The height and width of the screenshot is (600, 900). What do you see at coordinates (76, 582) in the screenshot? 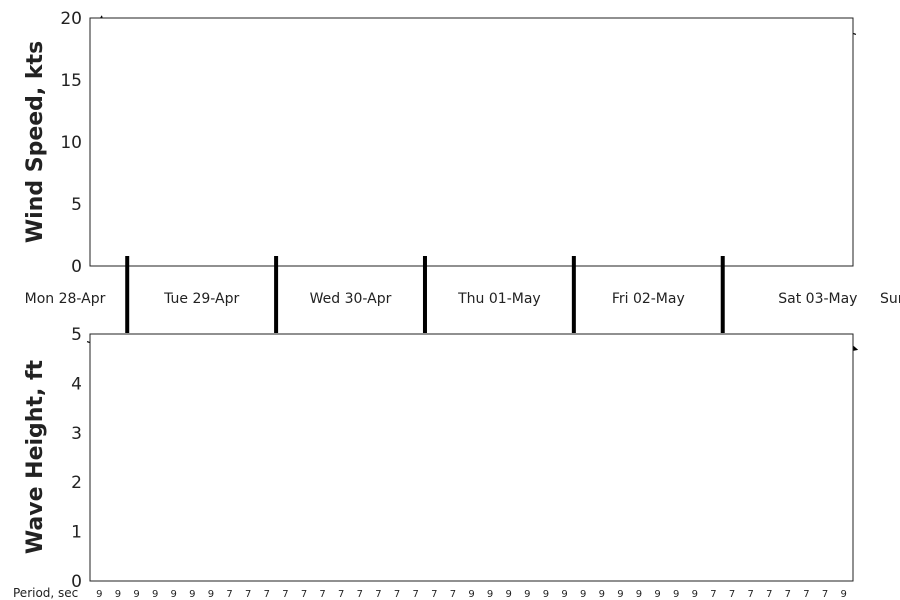
I see `wave-y-tick-label: 0` at bounding box center [76, 582].